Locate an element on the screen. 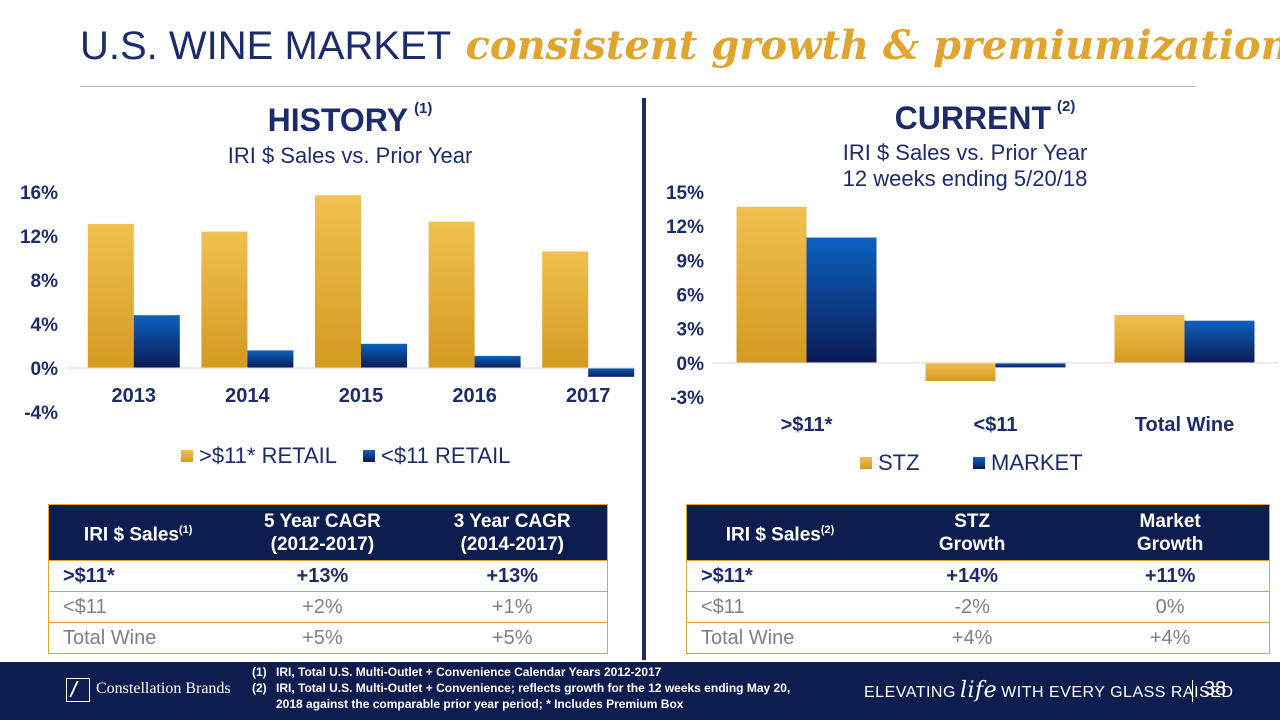 Image resolution: width=1280 pixels, height=720 pixels. y-tick-label: 15% is located at coordinates (685, 193).